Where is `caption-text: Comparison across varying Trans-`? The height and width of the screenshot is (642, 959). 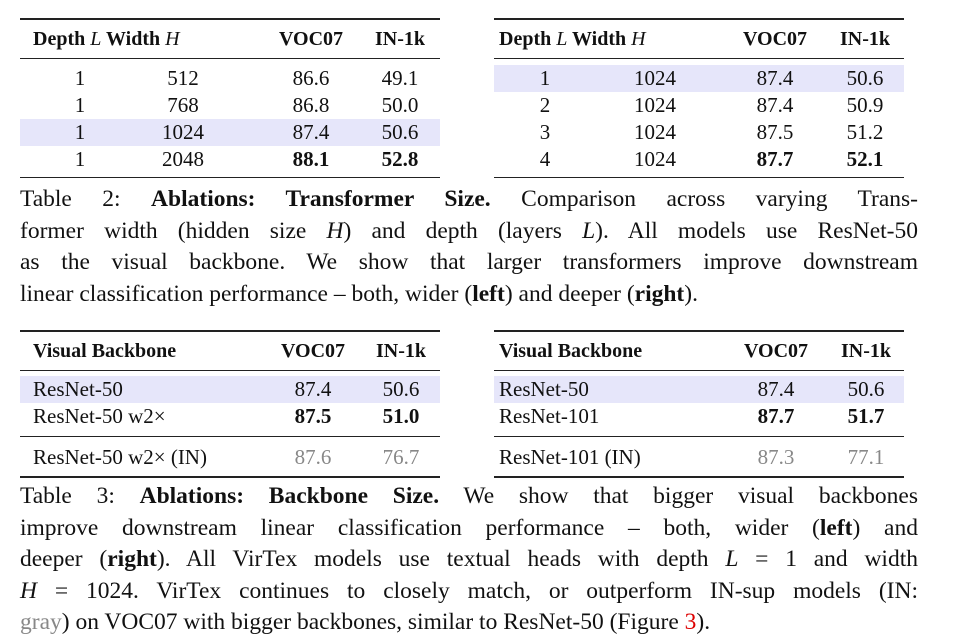 caption-text: Comparison across varying Trans- is located at coordinates (704, 199).